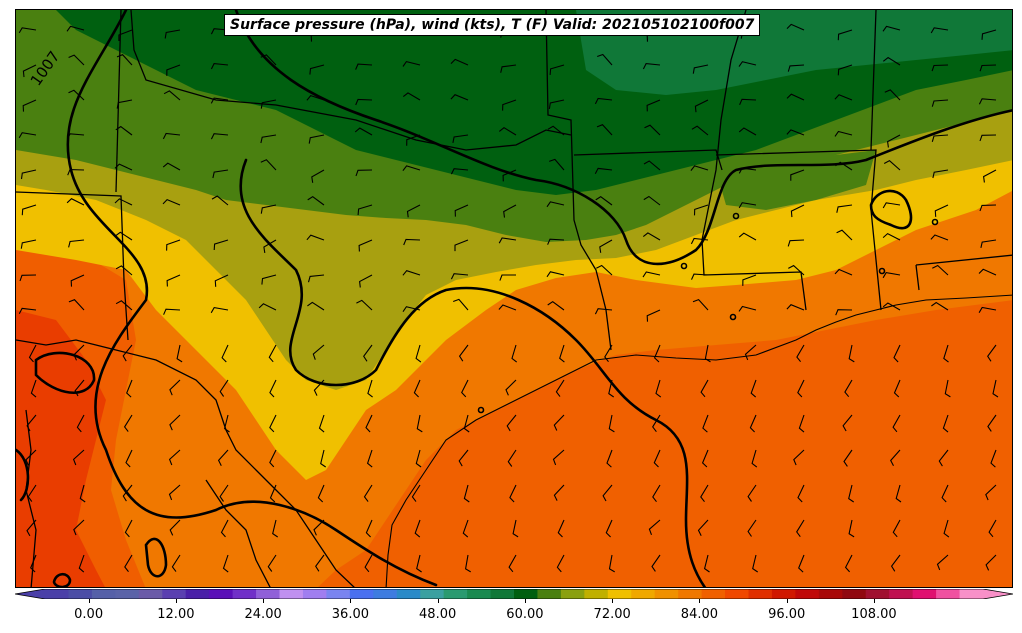 This screenshot has height=633, width=1022. What do you see at coordinates (30, 594) in the screenshot?
I see `colorbar-extend-low` at bounding box center [30, 594].